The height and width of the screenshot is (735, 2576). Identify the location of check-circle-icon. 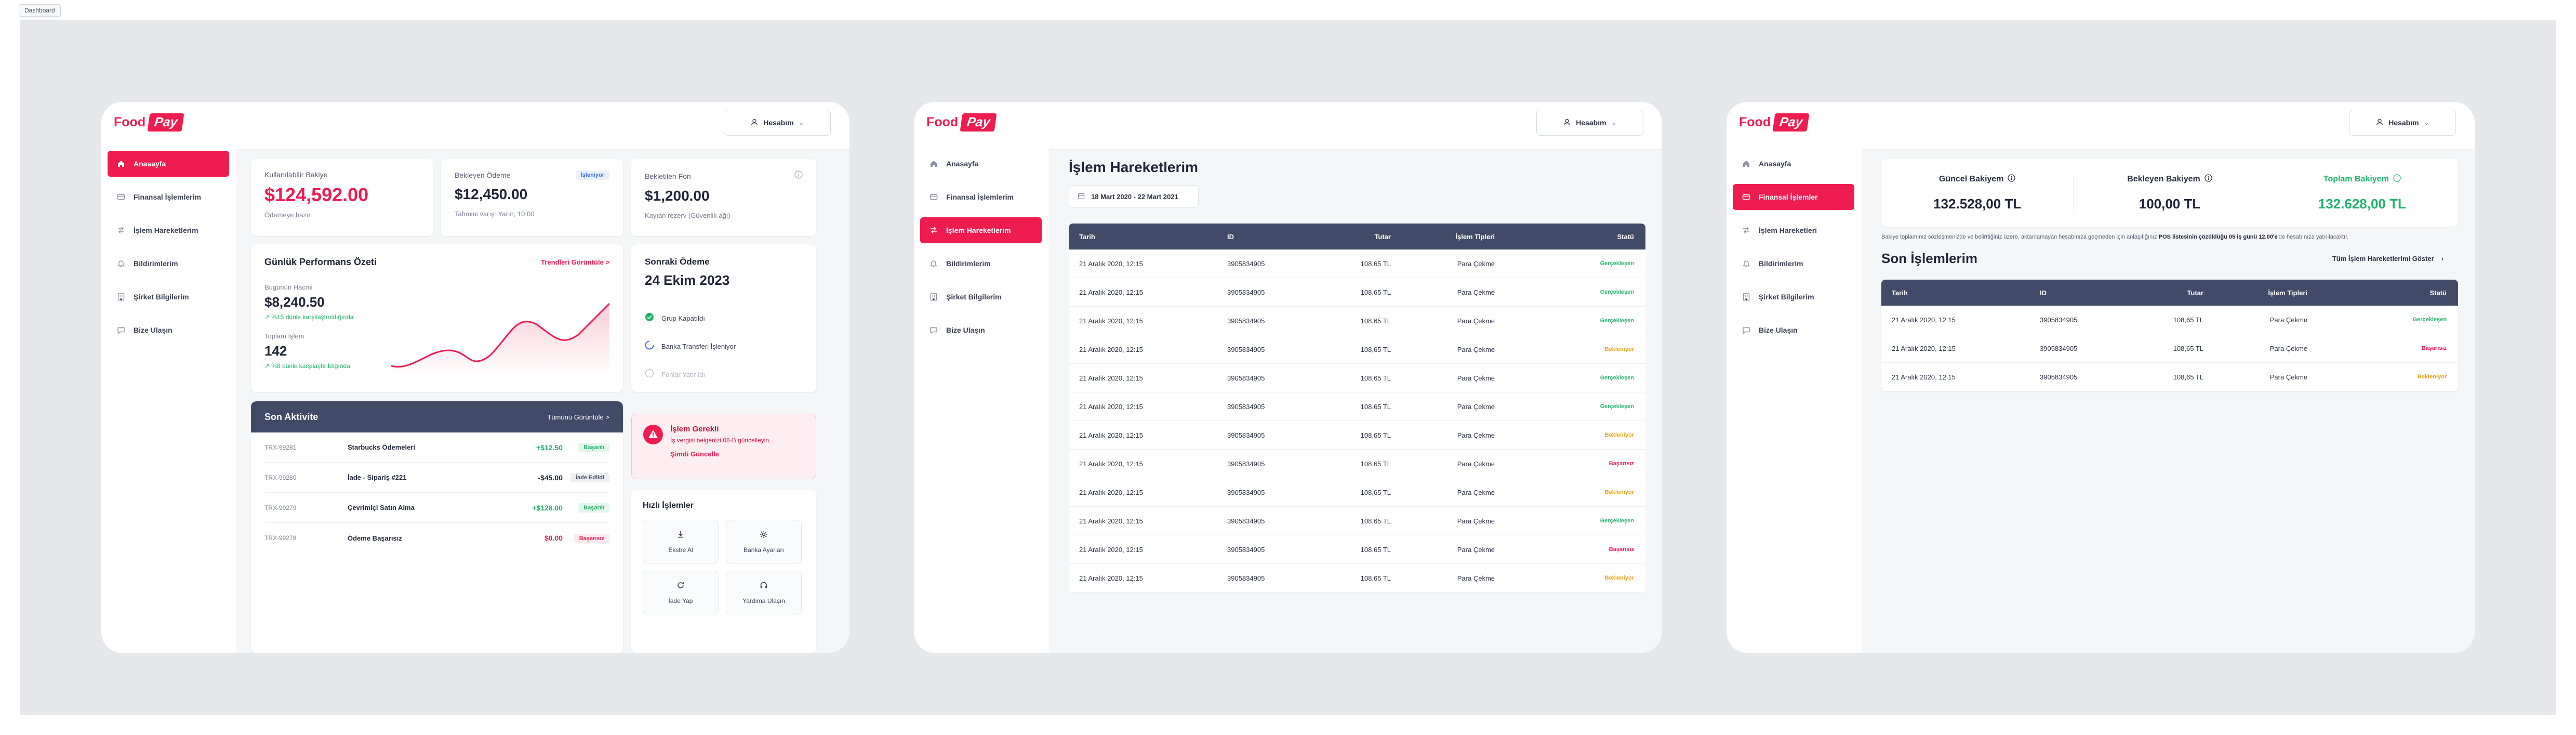
(649, 318).